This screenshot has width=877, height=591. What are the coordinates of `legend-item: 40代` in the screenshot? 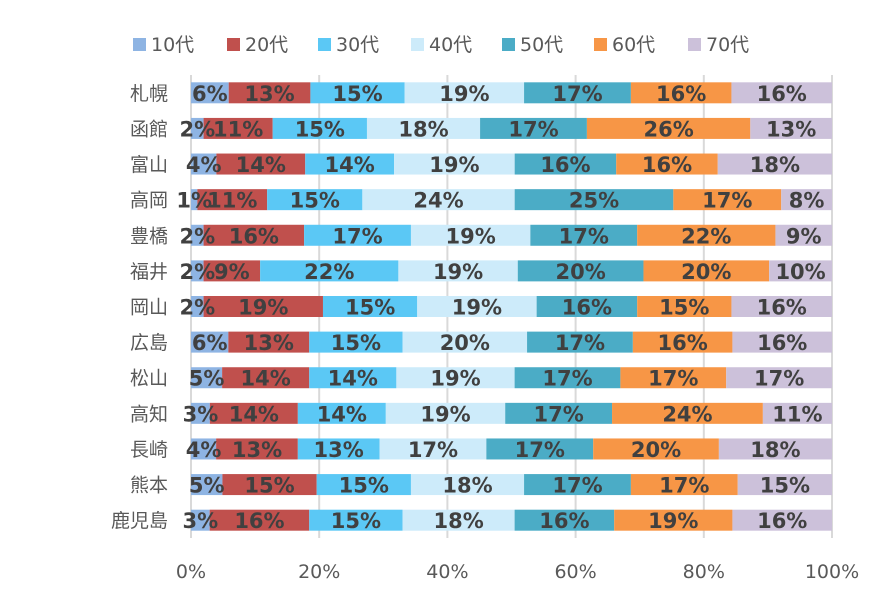 It's located at (441, 45).